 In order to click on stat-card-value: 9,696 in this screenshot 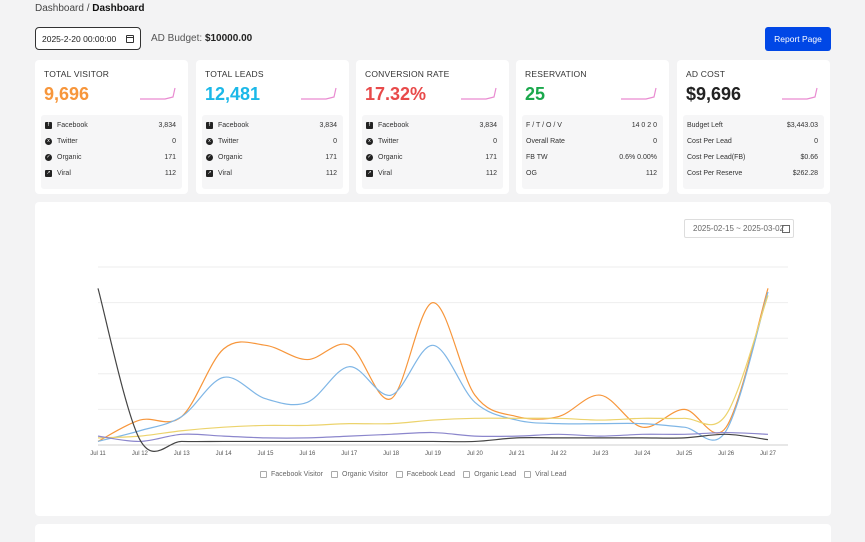, I will do `click(67, 94)`.